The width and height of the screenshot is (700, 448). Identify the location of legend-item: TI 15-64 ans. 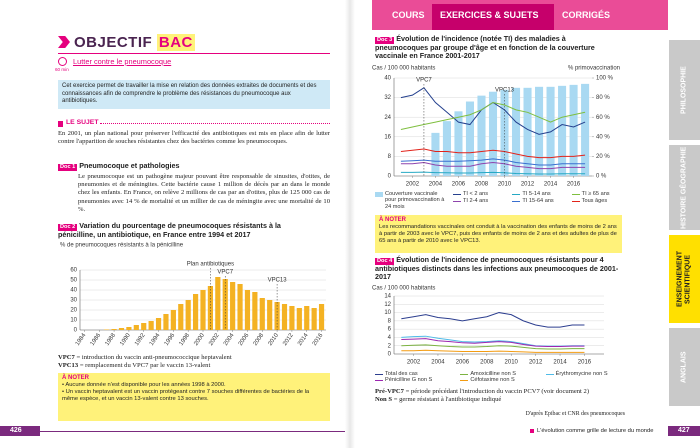
(538, 201).